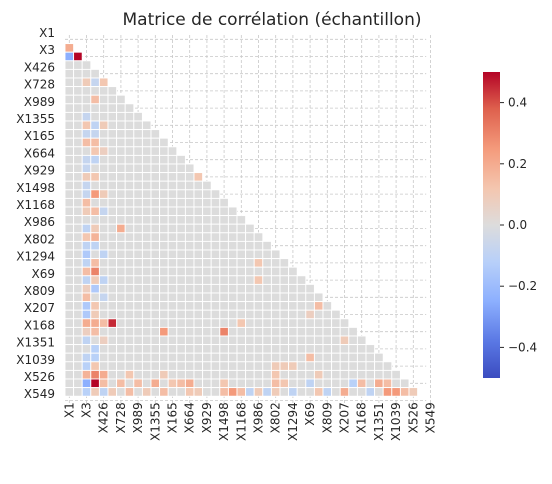 This screenshot has width=552, height=484. I want to click on x-tick-label: X1294, so click(293, 421).